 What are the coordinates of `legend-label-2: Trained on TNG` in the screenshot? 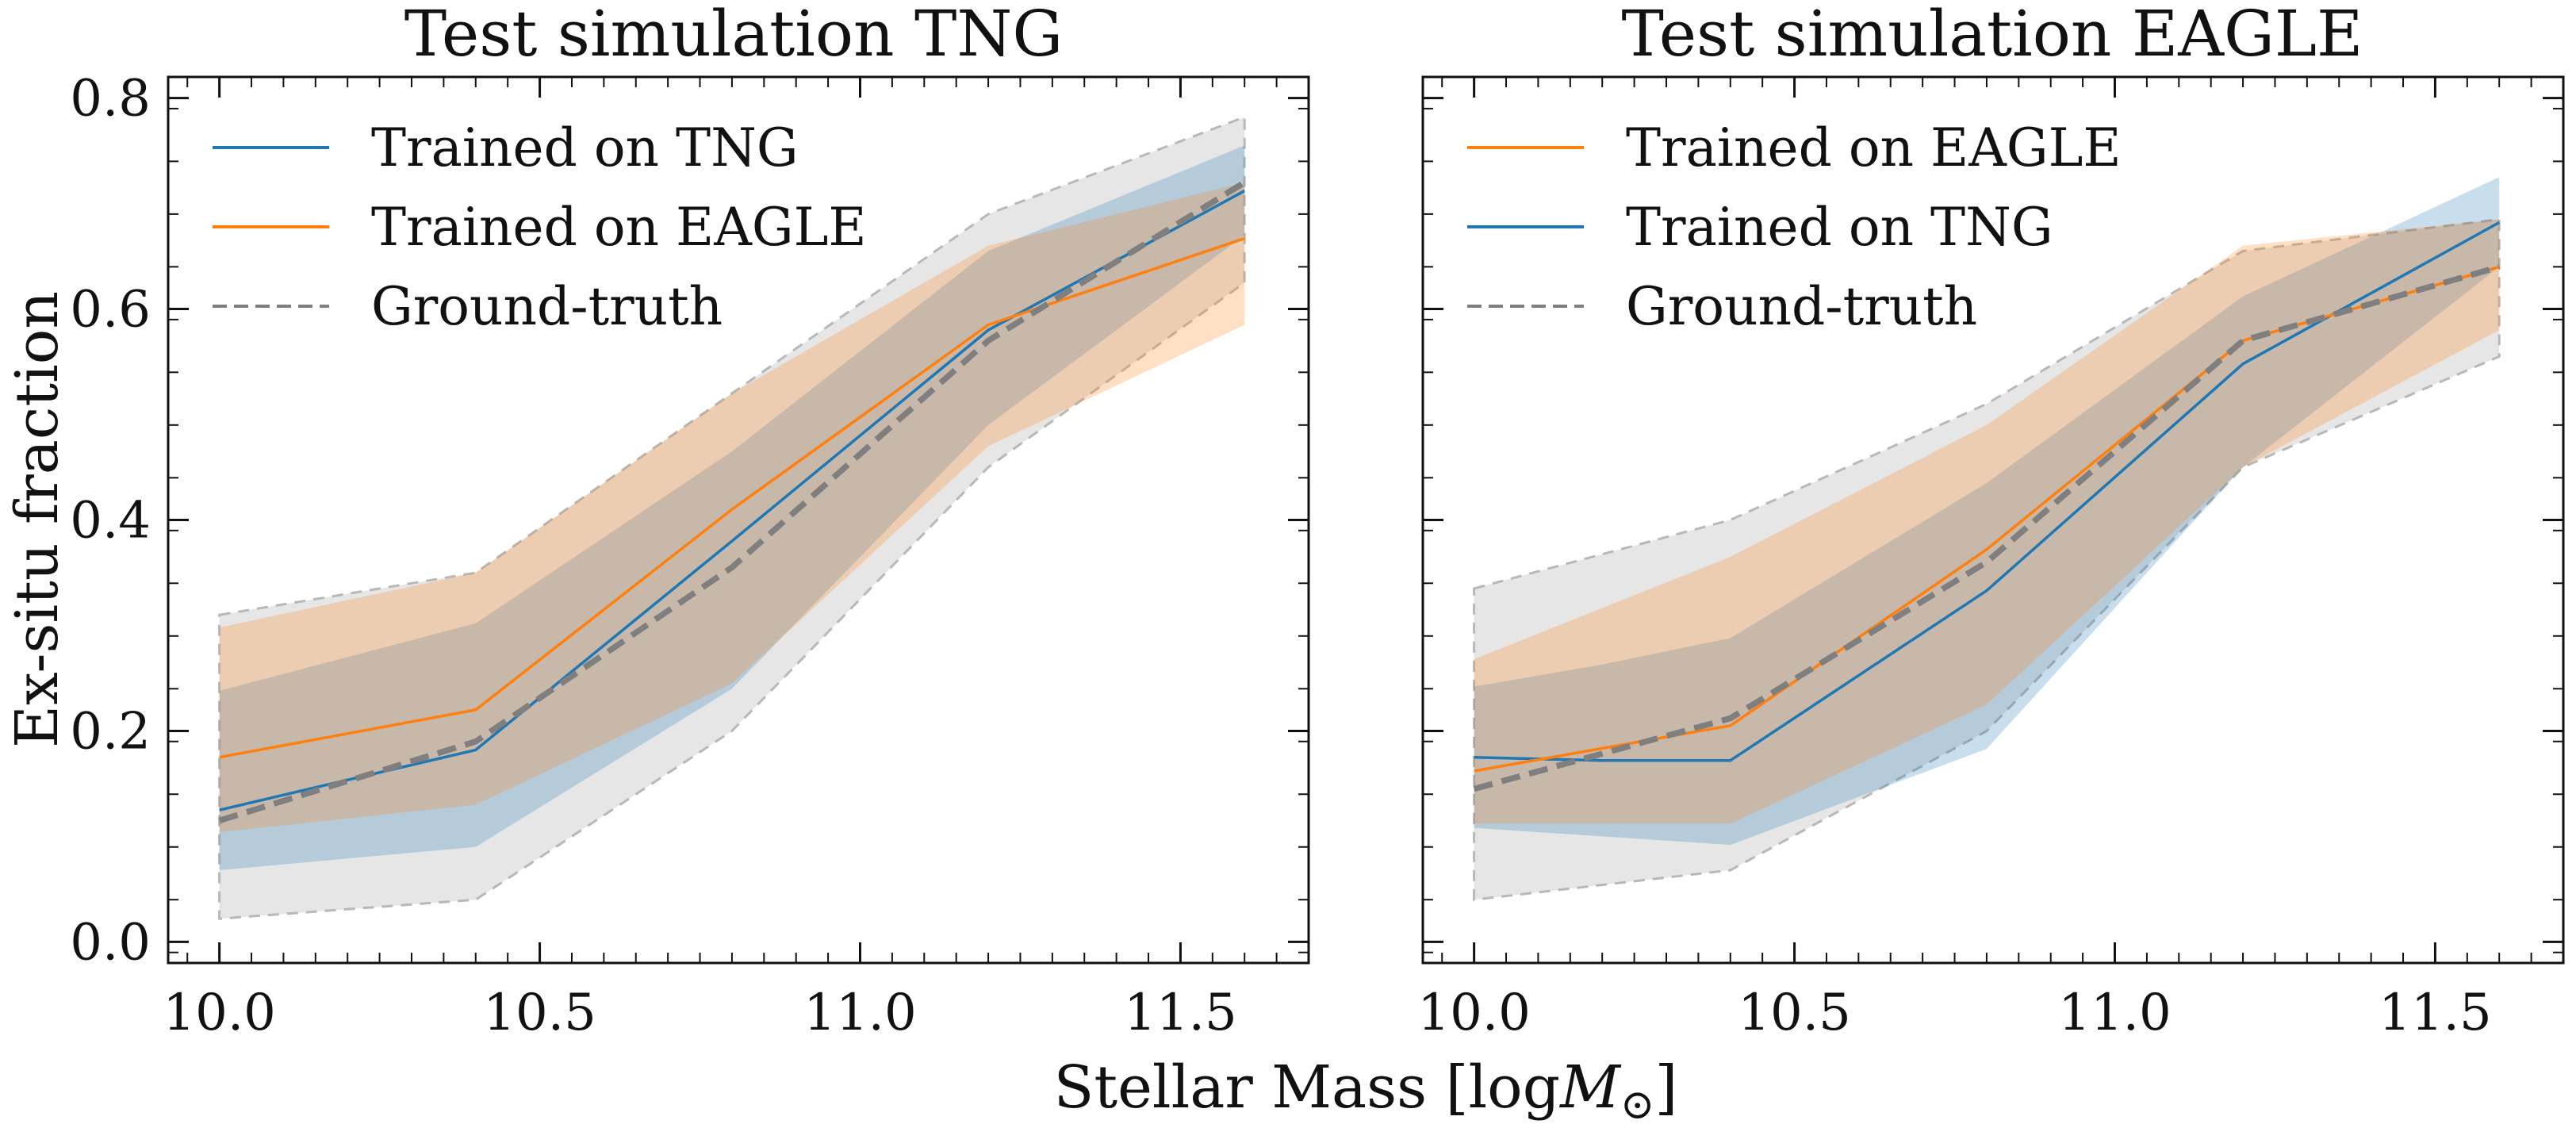 It's located at (1840, 228).